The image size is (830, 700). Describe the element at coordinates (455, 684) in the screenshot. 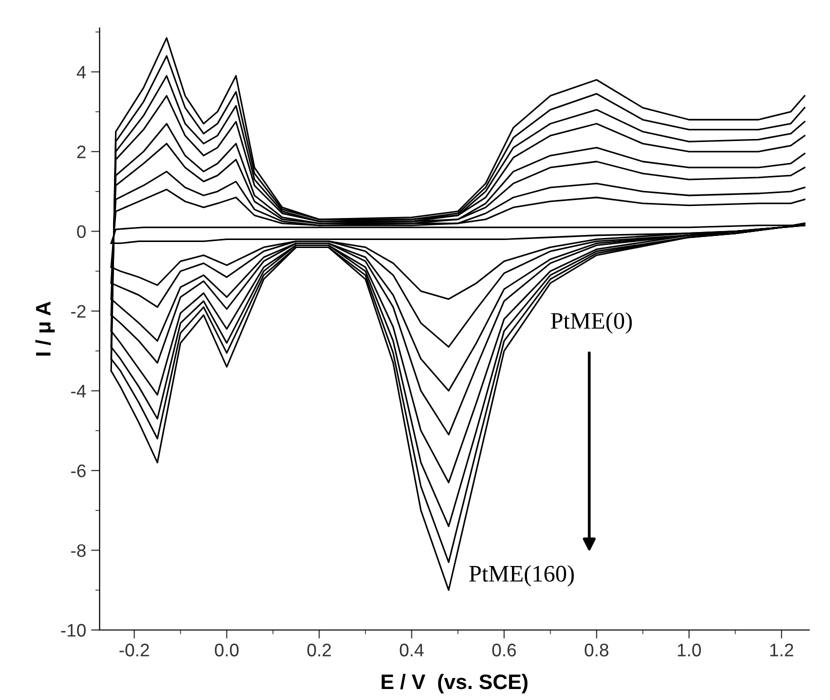

I see `x-axis-title: E / V (vs. SCE)` at that location.